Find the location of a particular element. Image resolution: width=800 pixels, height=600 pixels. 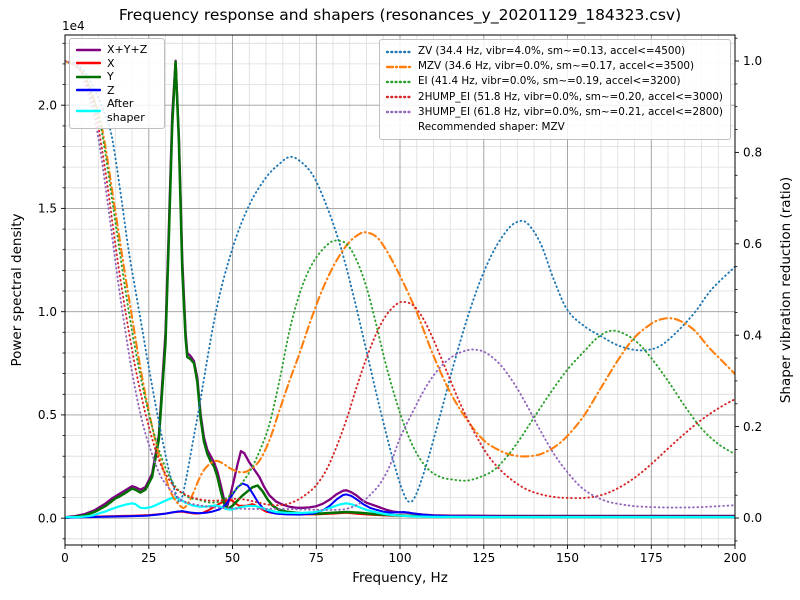

psd-series-after-shaper is located at coordinates (400, 507).